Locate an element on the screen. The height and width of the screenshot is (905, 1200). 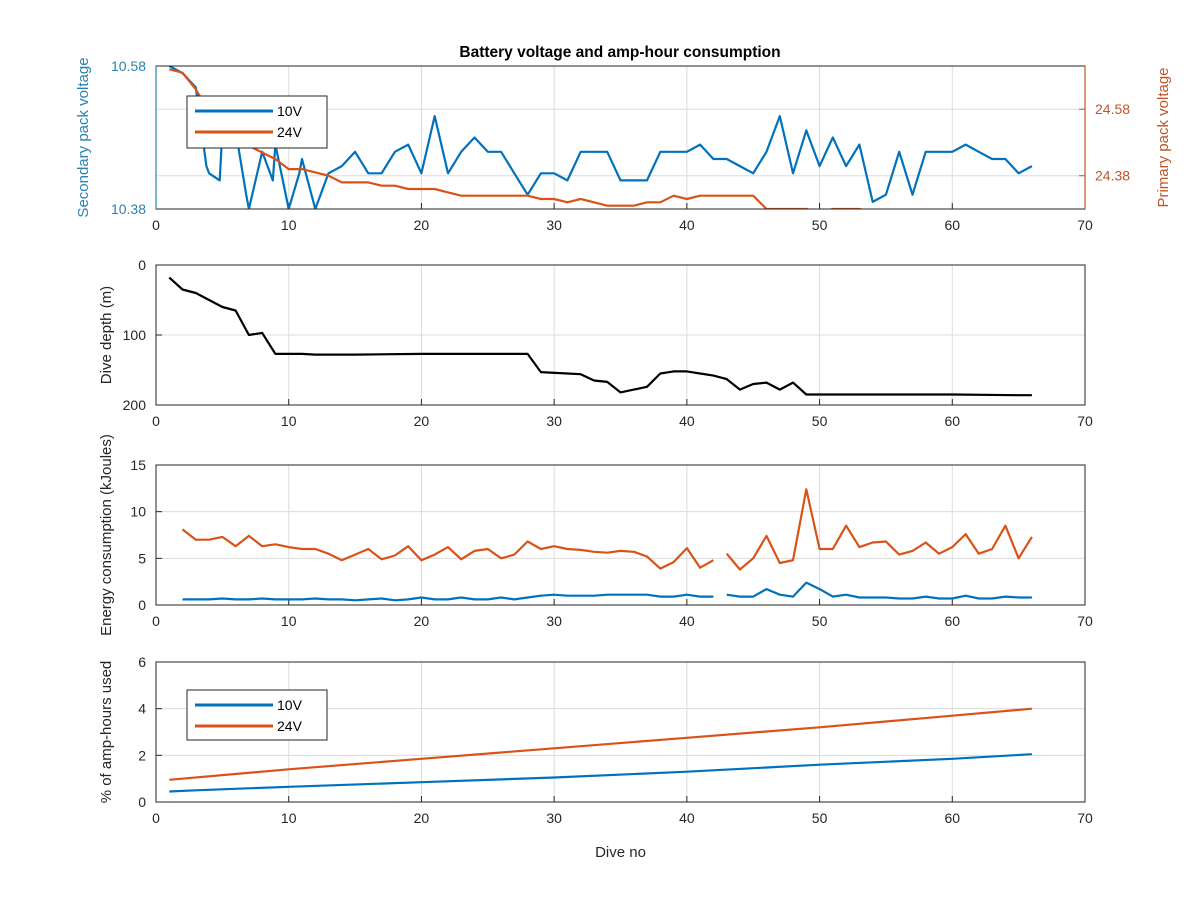
amphours-xtick-label: 50 is located at coordinates (820, 818).